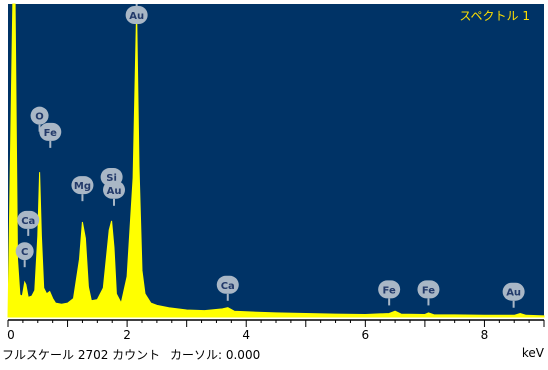 The width and height of the screenshot is (548, 370). Describe the element at coordinates (11, 335) in the screenshot. I see `x-tick-label: 0` at that location.